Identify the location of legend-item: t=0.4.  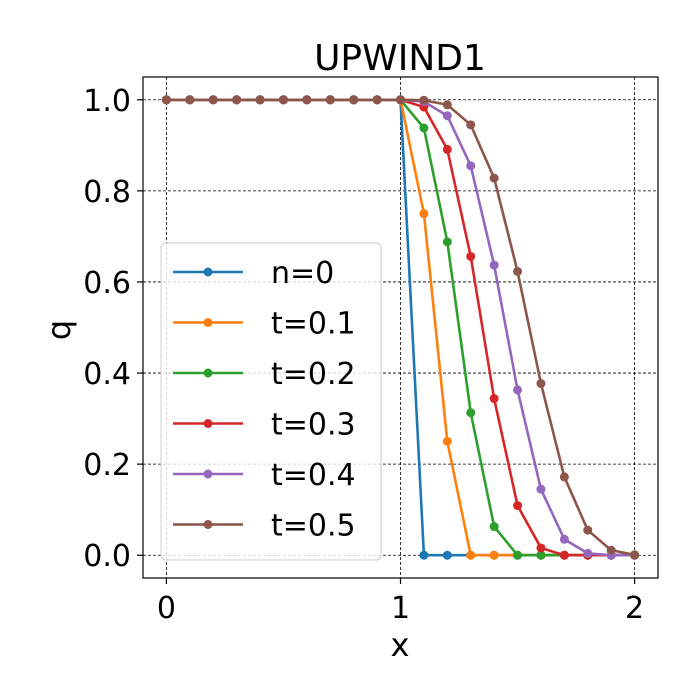
(264, 475).